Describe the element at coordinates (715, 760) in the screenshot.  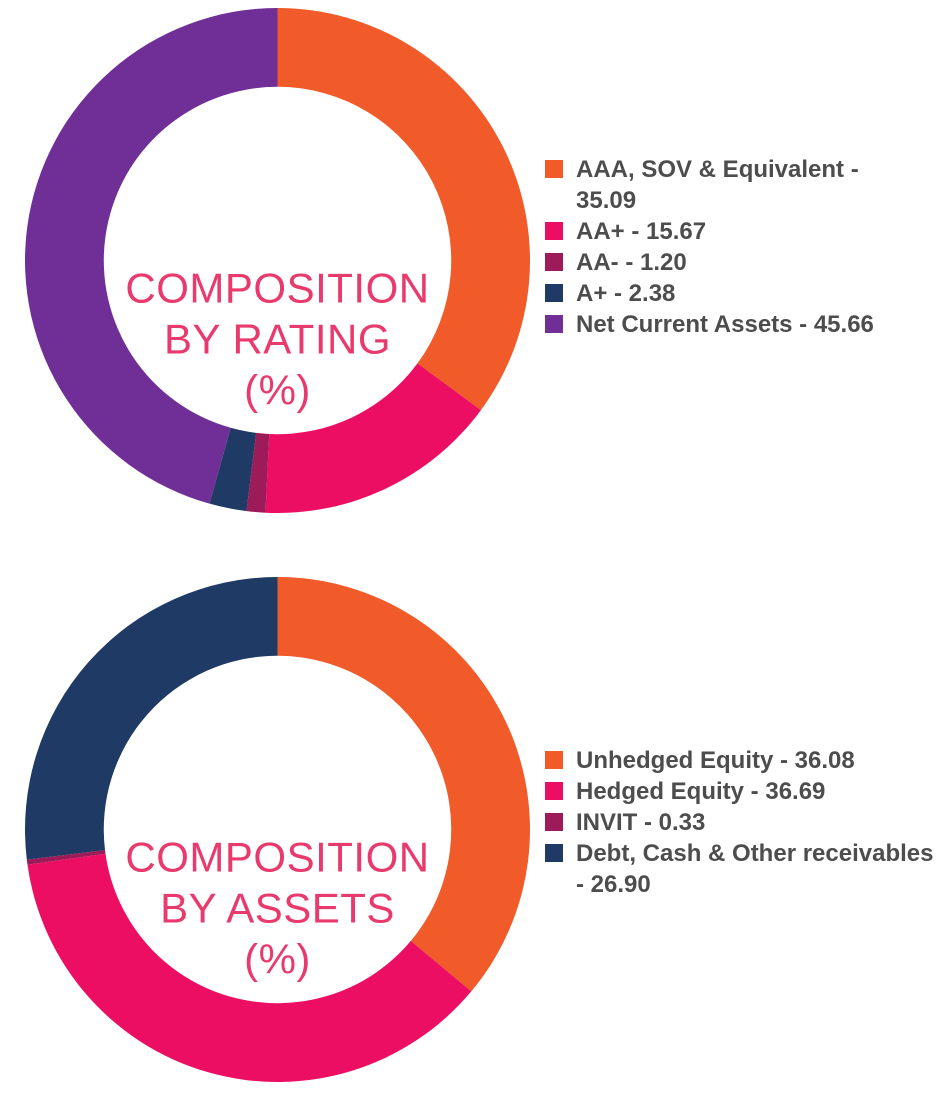
I see `legend-label-line: Unhedged Equity - 36.08` at that location.